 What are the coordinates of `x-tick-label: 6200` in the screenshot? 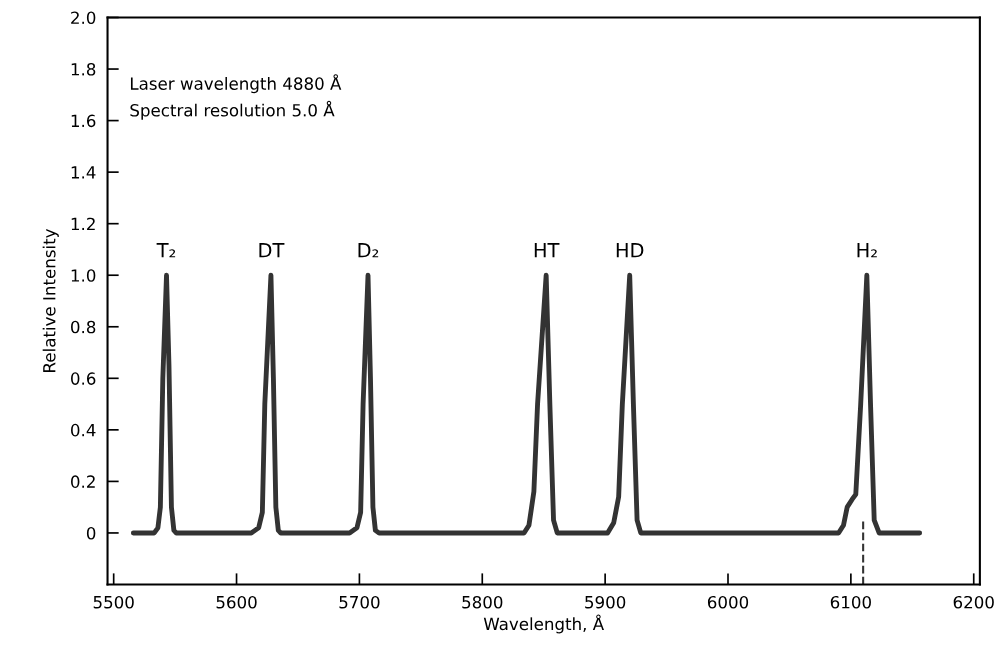 It's located at (973, 602).